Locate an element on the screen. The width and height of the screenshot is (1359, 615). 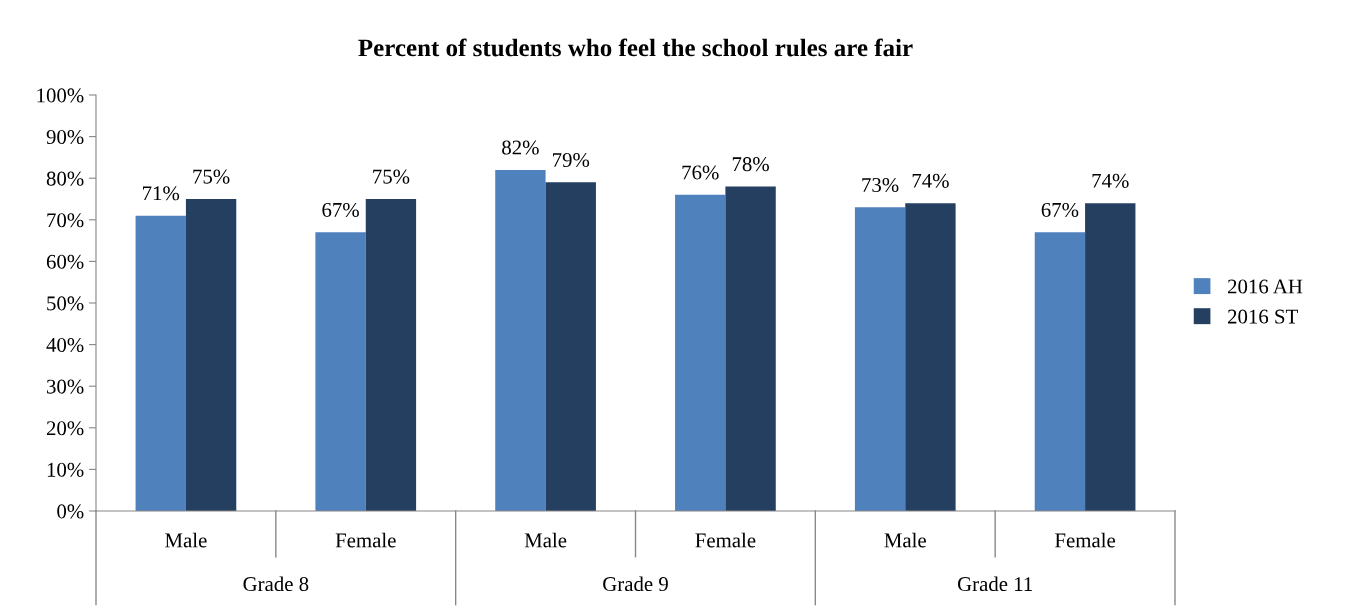
legend-label: 2016 ST is located at coordinates (1263, 316).